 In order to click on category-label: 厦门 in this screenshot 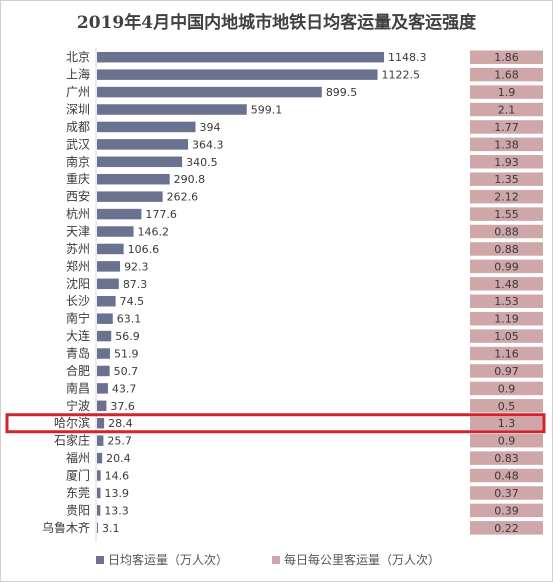, I will do `click(78, 475)`.